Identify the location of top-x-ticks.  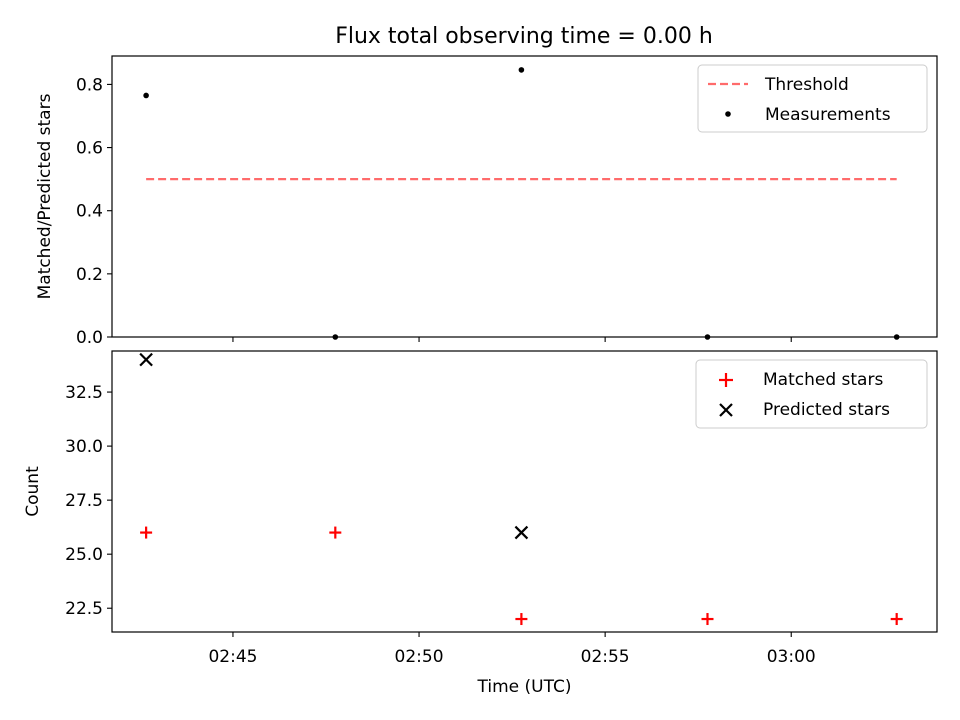
(512, 339).